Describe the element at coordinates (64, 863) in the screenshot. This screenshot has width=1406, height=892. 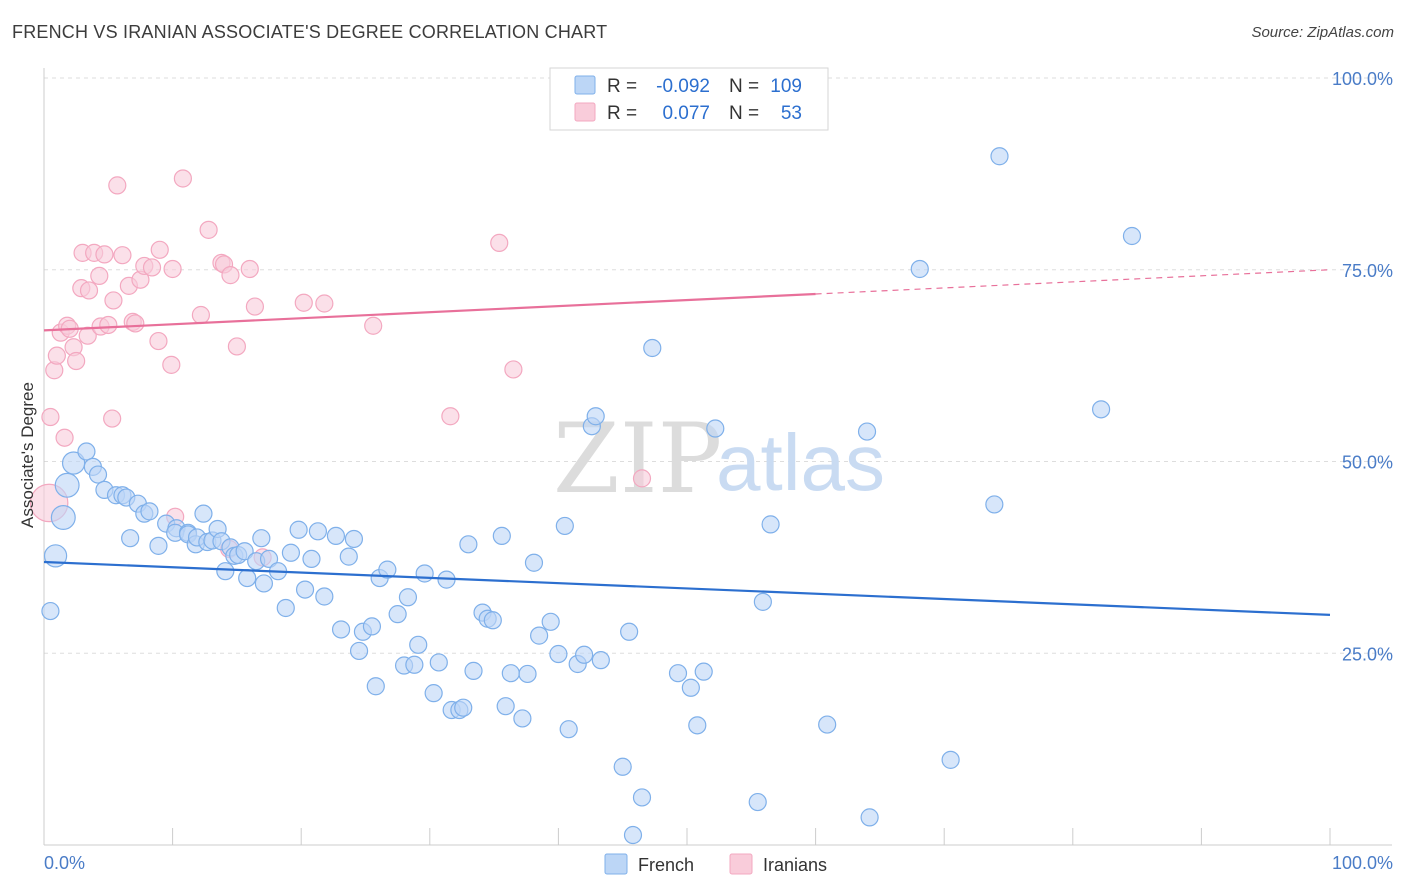
I see `x-tick-label-left: 0.0%` at that location.